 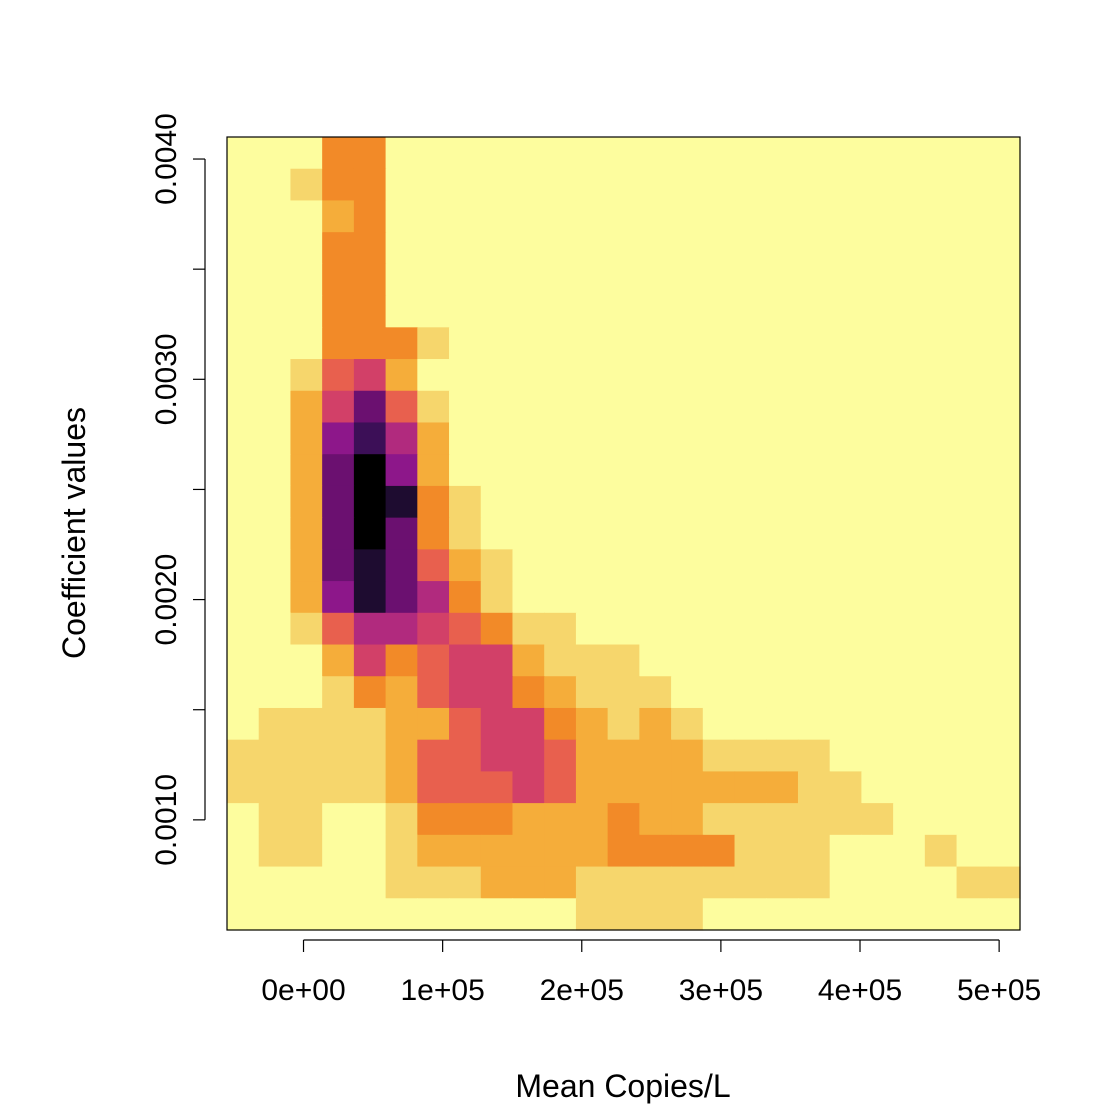 What do you see at coordinates (443, 990) in the screenshot?
I see `x-tick-label: 1e+05` at bounding box center [443, 990].